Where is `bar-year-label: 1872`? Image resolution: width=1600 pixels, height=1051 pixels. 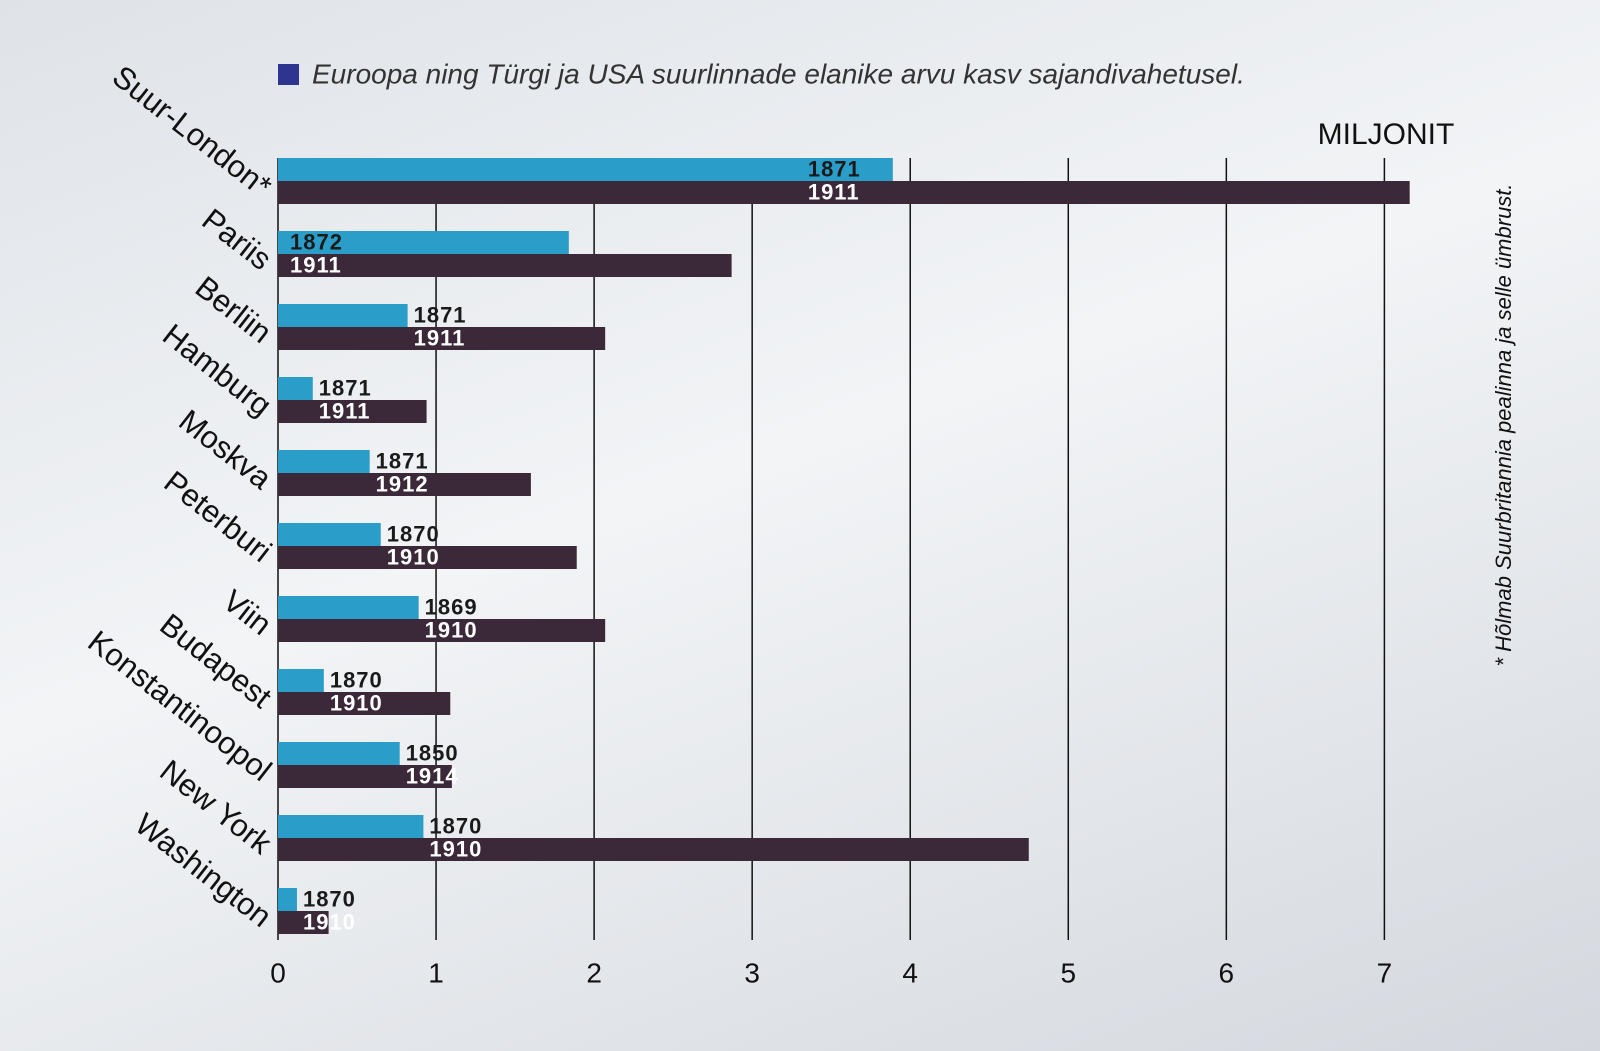
bar-year-label: 1872 is located at coordinates (316, 241).